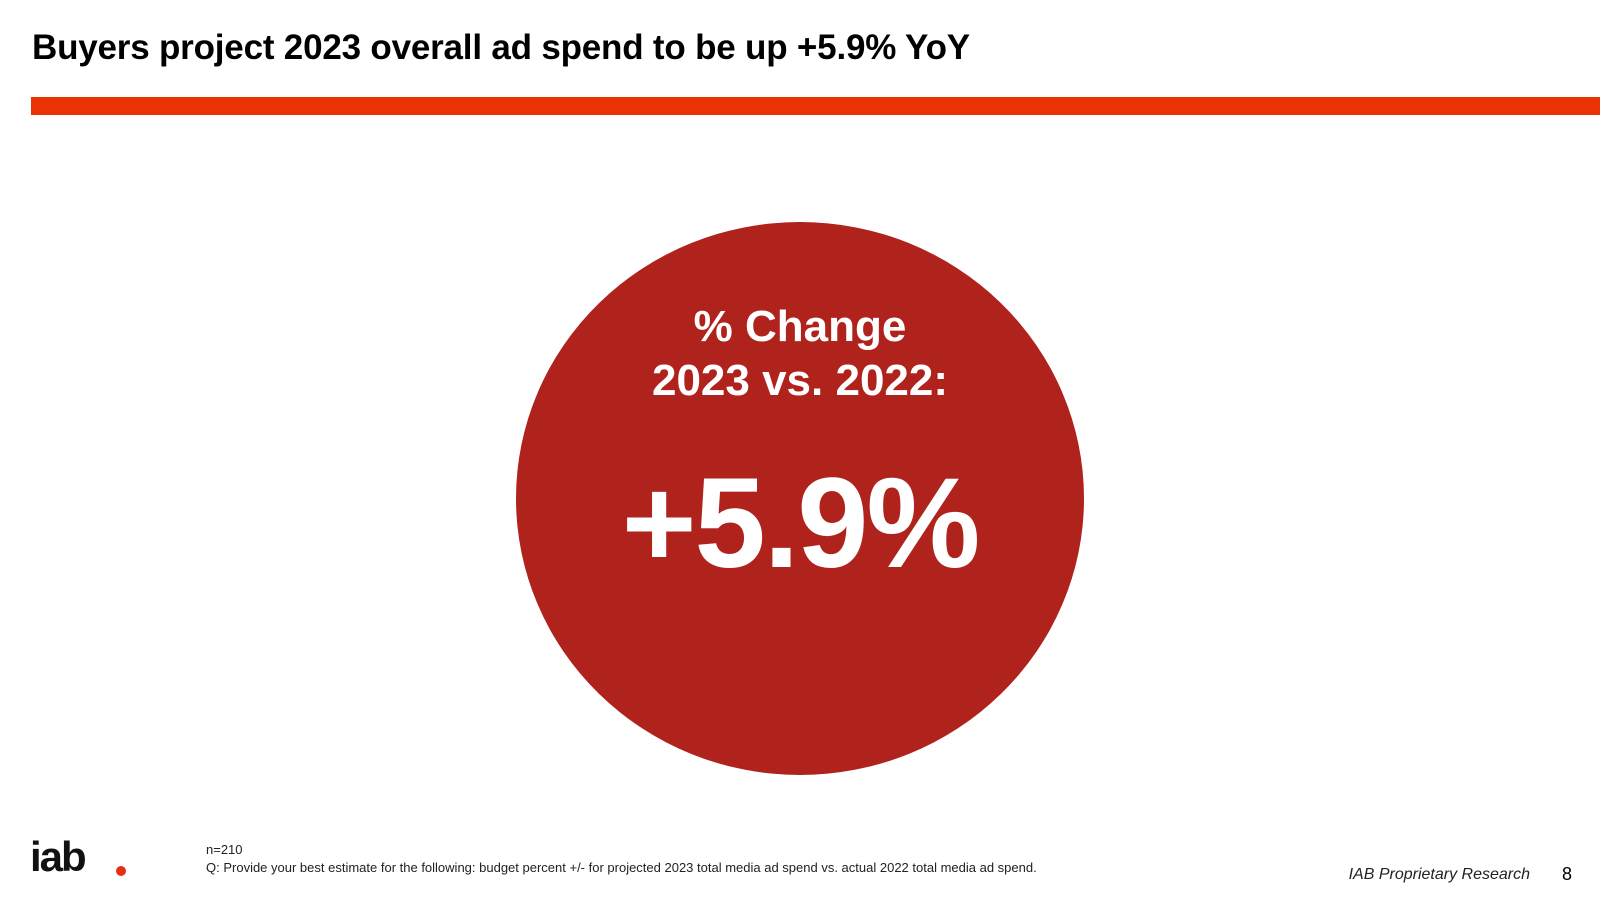 This screenshot has height=900, width=1600. What do you see at coordinates (800, 326) in the screenshot?
I see `stat-label-line1: % Change` at bounding box center [800, 326].